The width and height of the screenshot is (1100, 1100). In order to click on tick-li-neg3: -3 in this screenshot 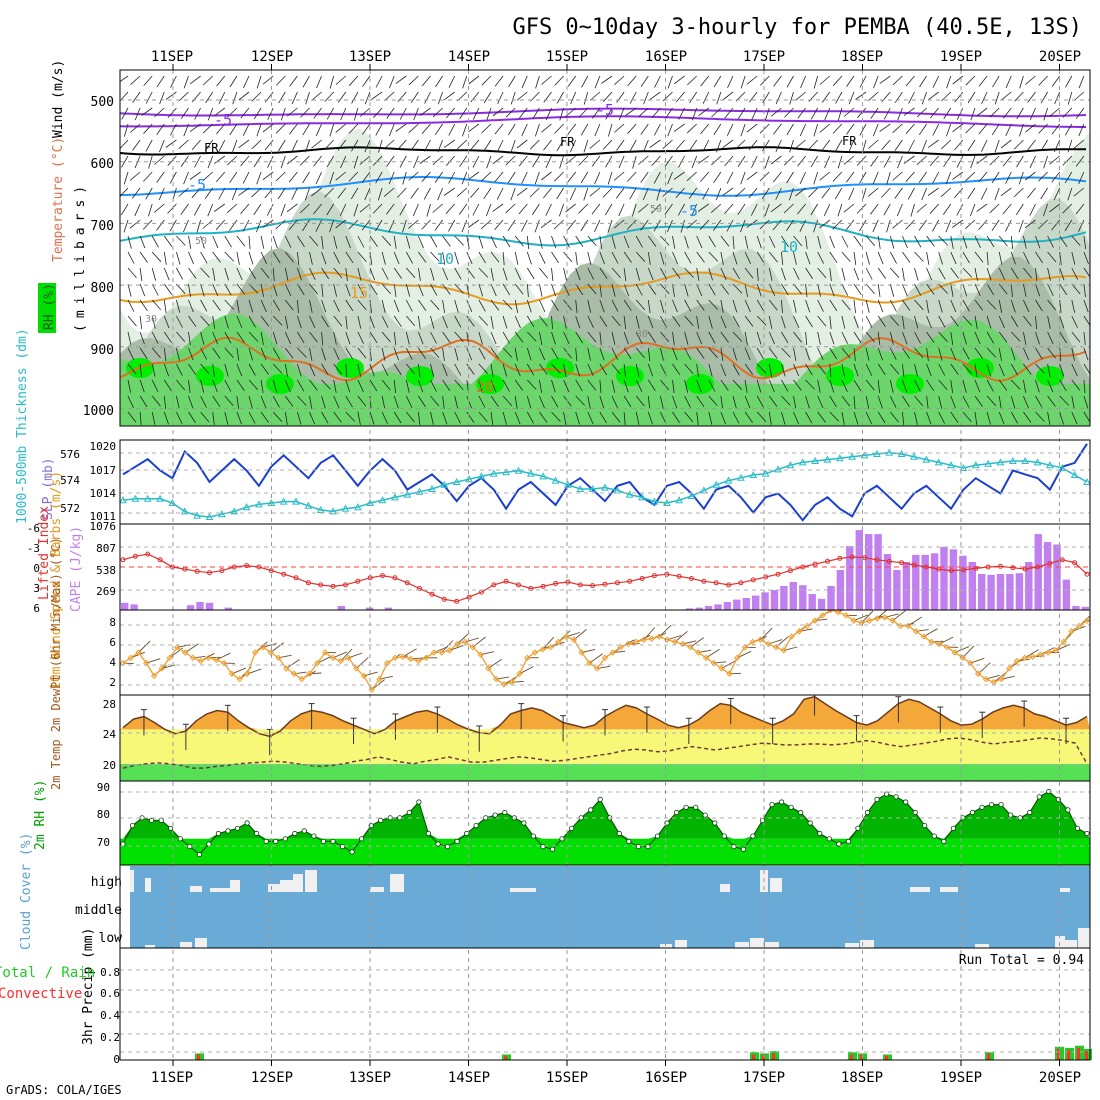, I will do `click(33, 548)`.